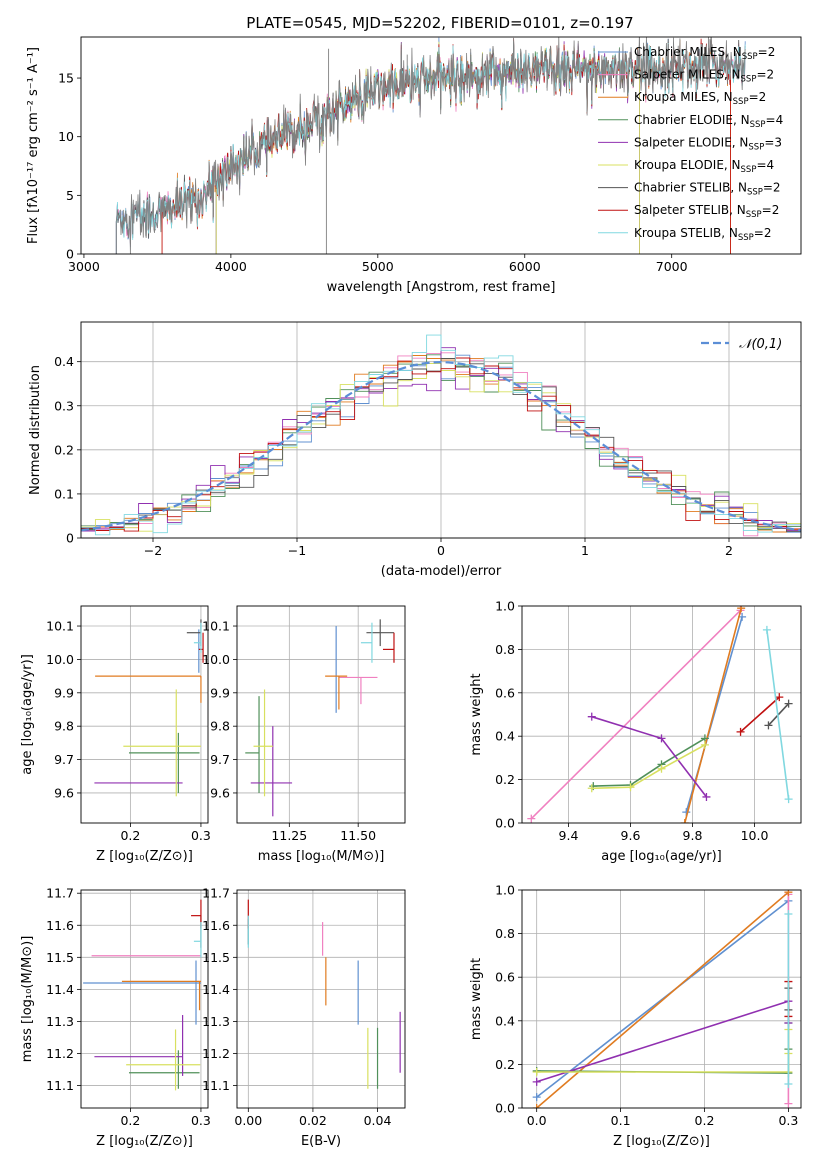  Describe the element at coordinates (505, 890) in the screenshot. I see `y-tick-label: 1.0` at that location.